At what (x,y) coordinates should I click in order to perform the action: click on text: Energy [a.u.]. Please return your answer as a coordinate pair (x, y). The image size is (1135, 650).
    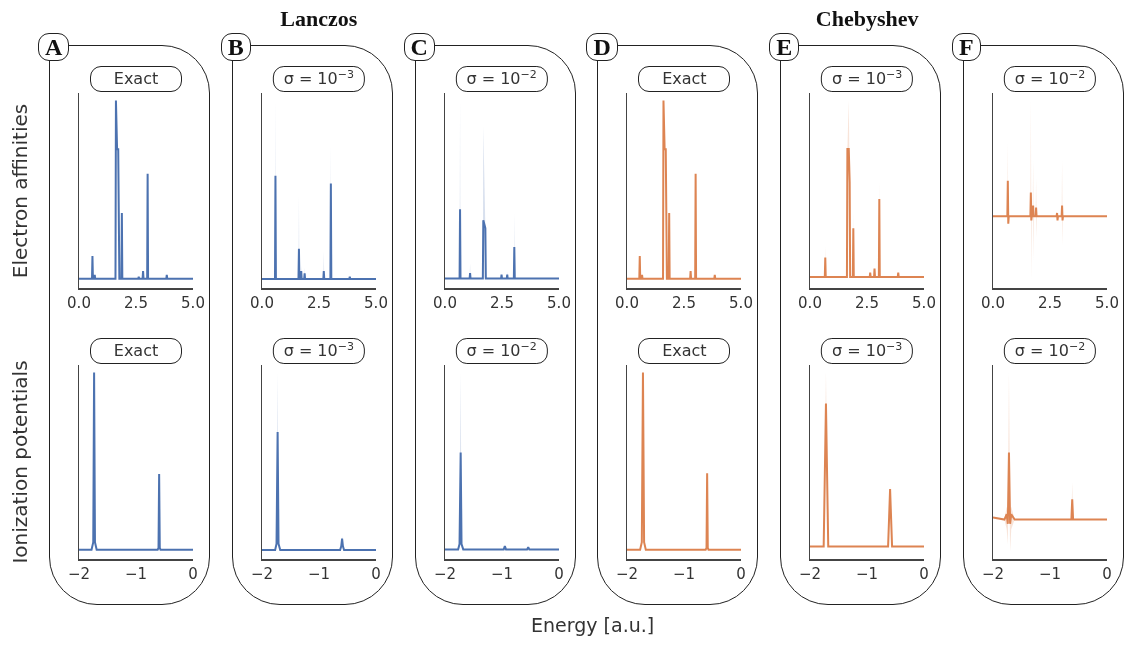
    Looking at the image, I should click on (593, 625).